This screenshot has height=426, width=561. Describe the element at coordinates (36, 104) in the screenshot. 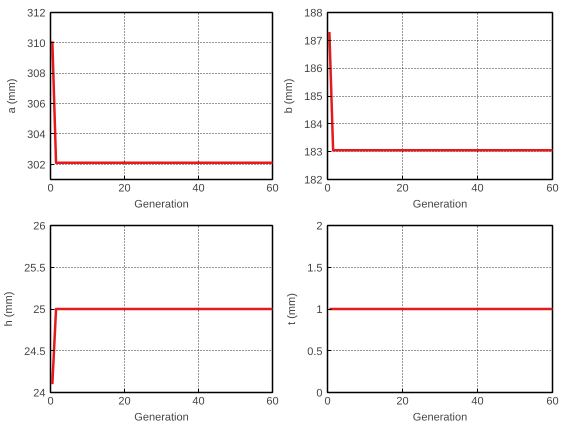

I see `y-tick-label: 306` at that location.